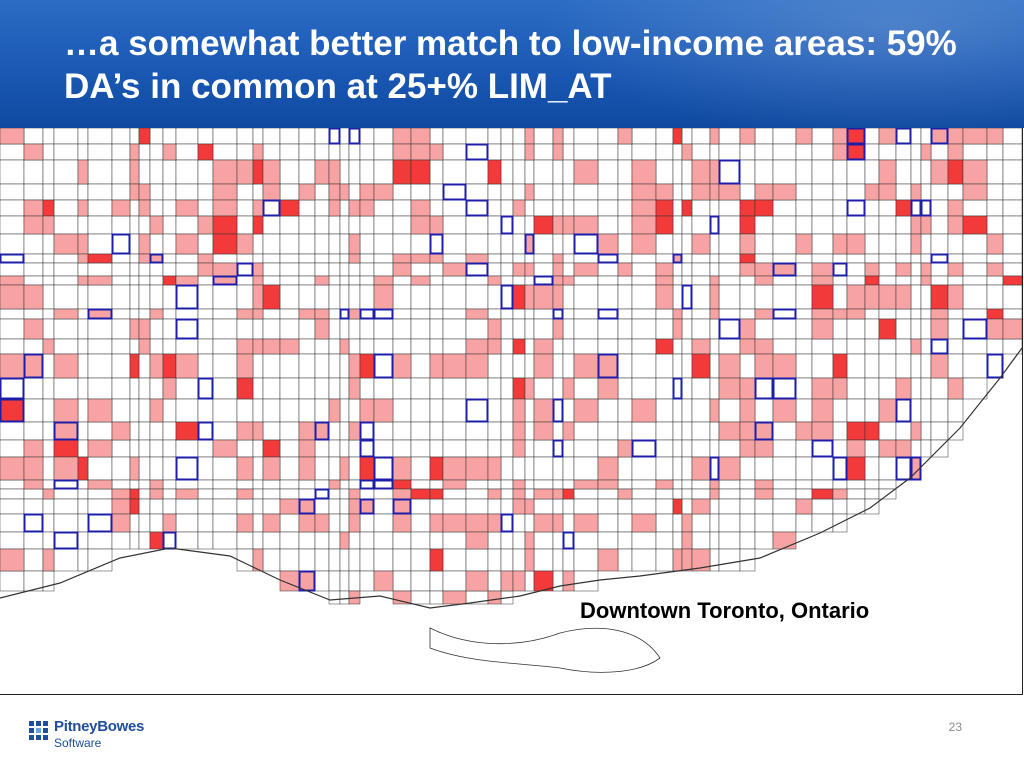 The width and height of the screenshot is (1024, 768). I want to click on pitney-bowes-mark-icon, so click(38, 730).